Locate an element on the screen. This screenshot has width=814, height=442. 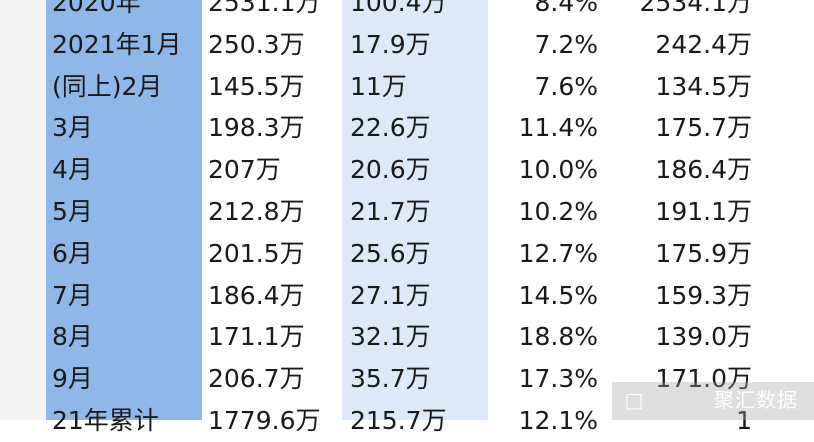
exports-cell: 32.1万 is located at coordinates (390, 337).